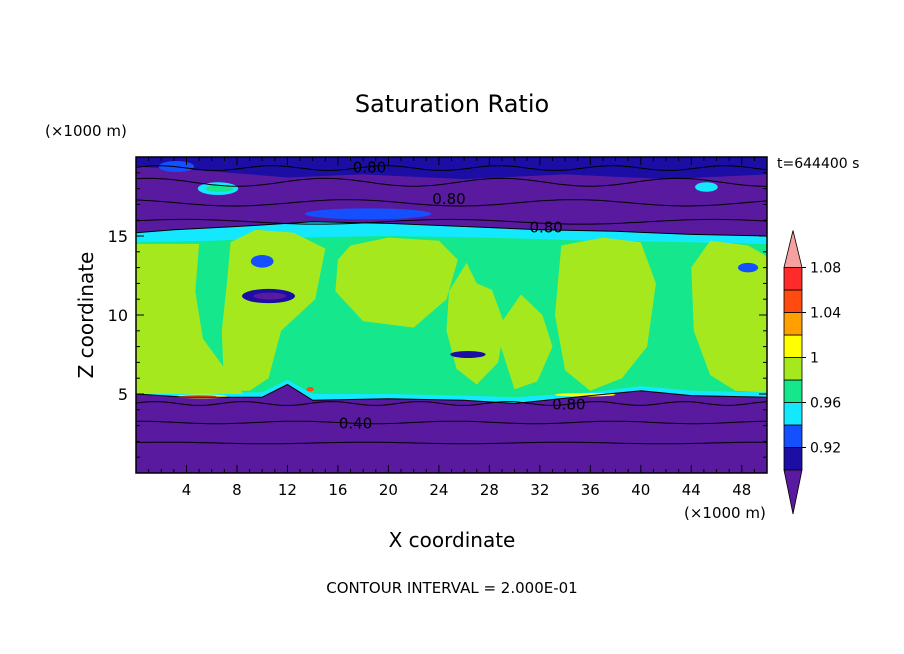  Describe the element at coordinates (438, 490) in the screenshot. I see `x-tick-label: 24` at that location.